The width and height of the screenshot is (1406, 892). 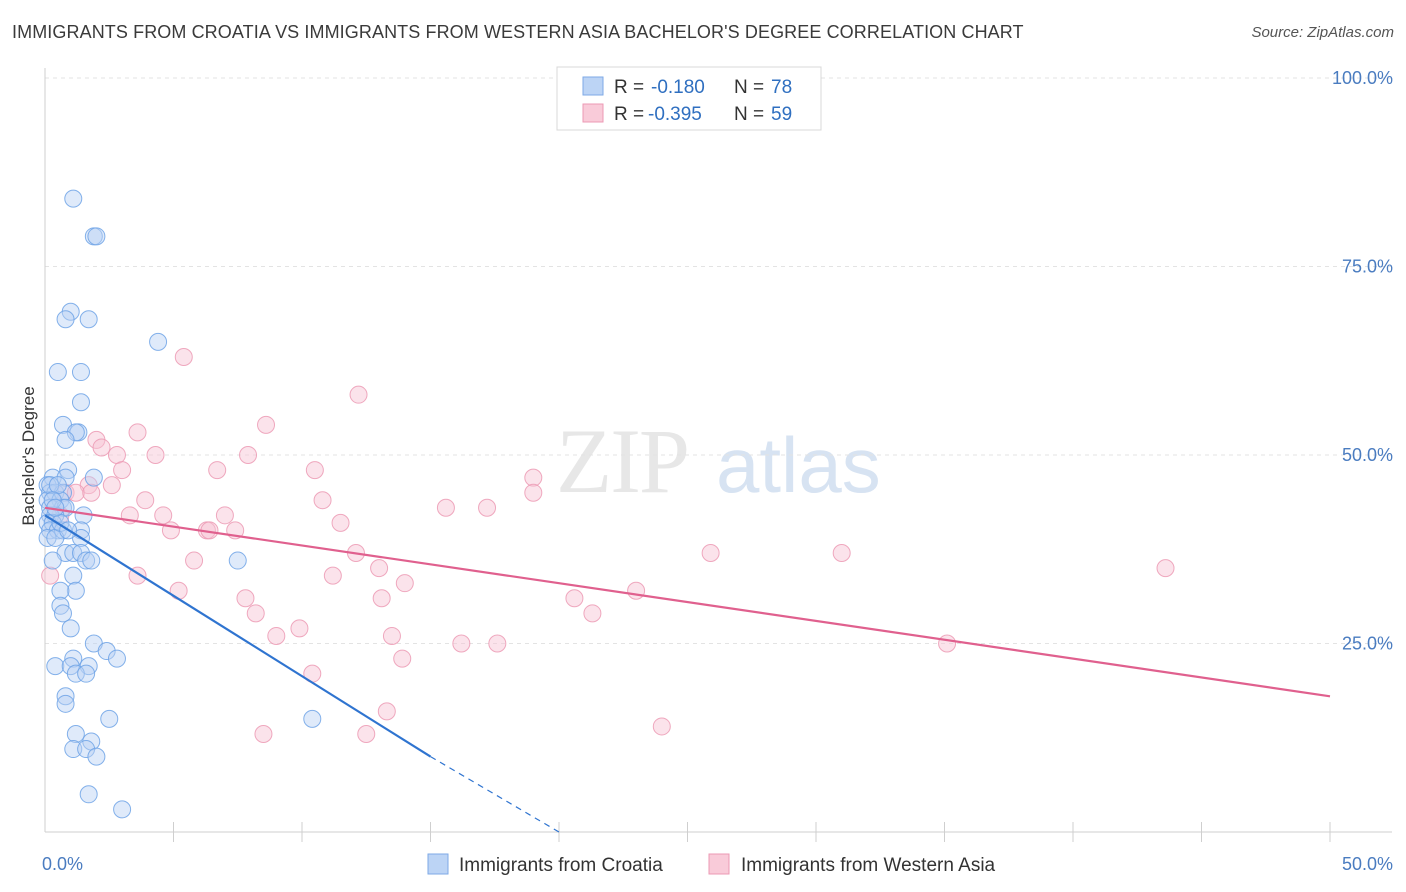 I want to click on correlation-legend: R = -0.180 N = 78 R = -0.395 N = 59, so click(x=689, y=98).